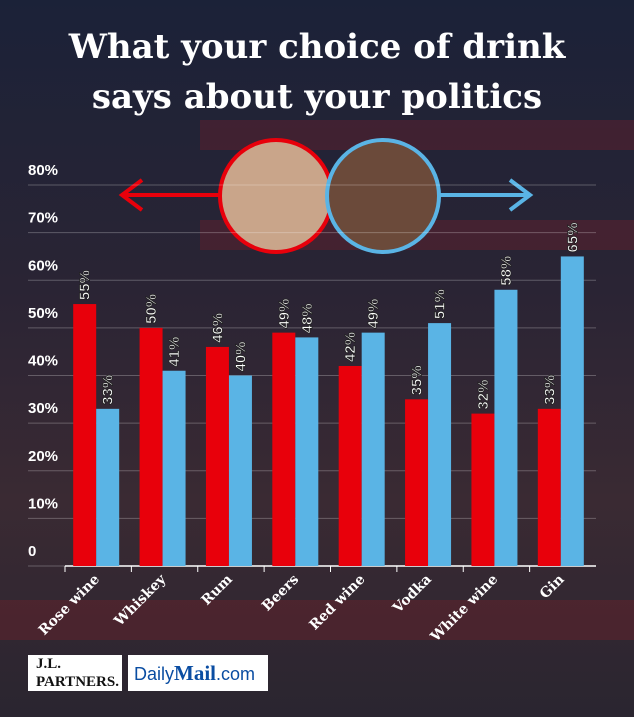  Describe the element at coordinates (85, 285) in the screenshot. I see `value-label: 55%` at that location.